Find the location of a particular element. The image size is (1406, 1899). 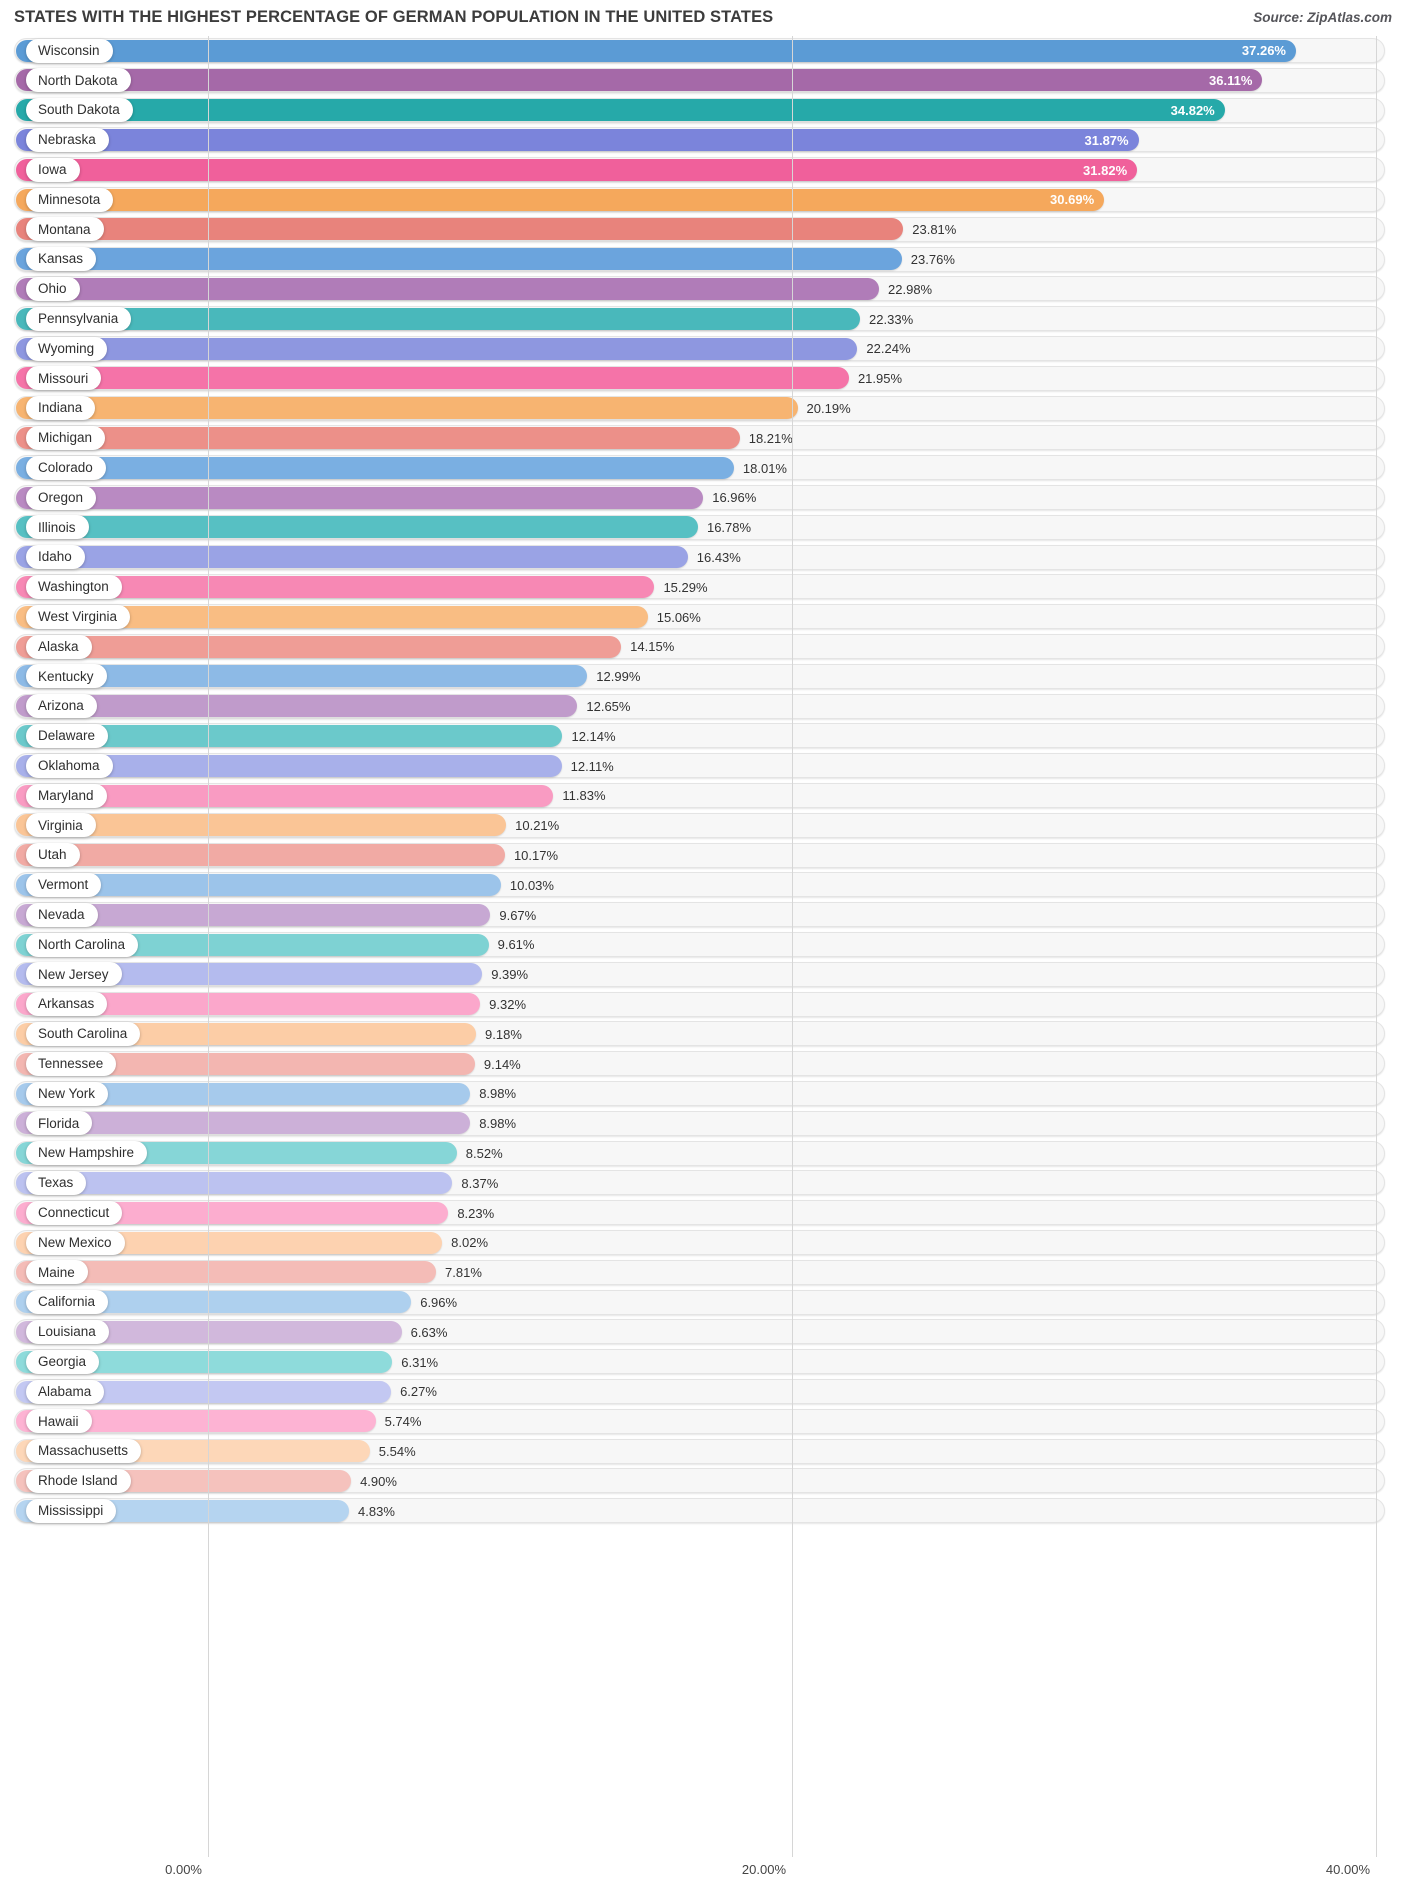

bar-label-pill: Wyoming is located at coordinates (67, 348).